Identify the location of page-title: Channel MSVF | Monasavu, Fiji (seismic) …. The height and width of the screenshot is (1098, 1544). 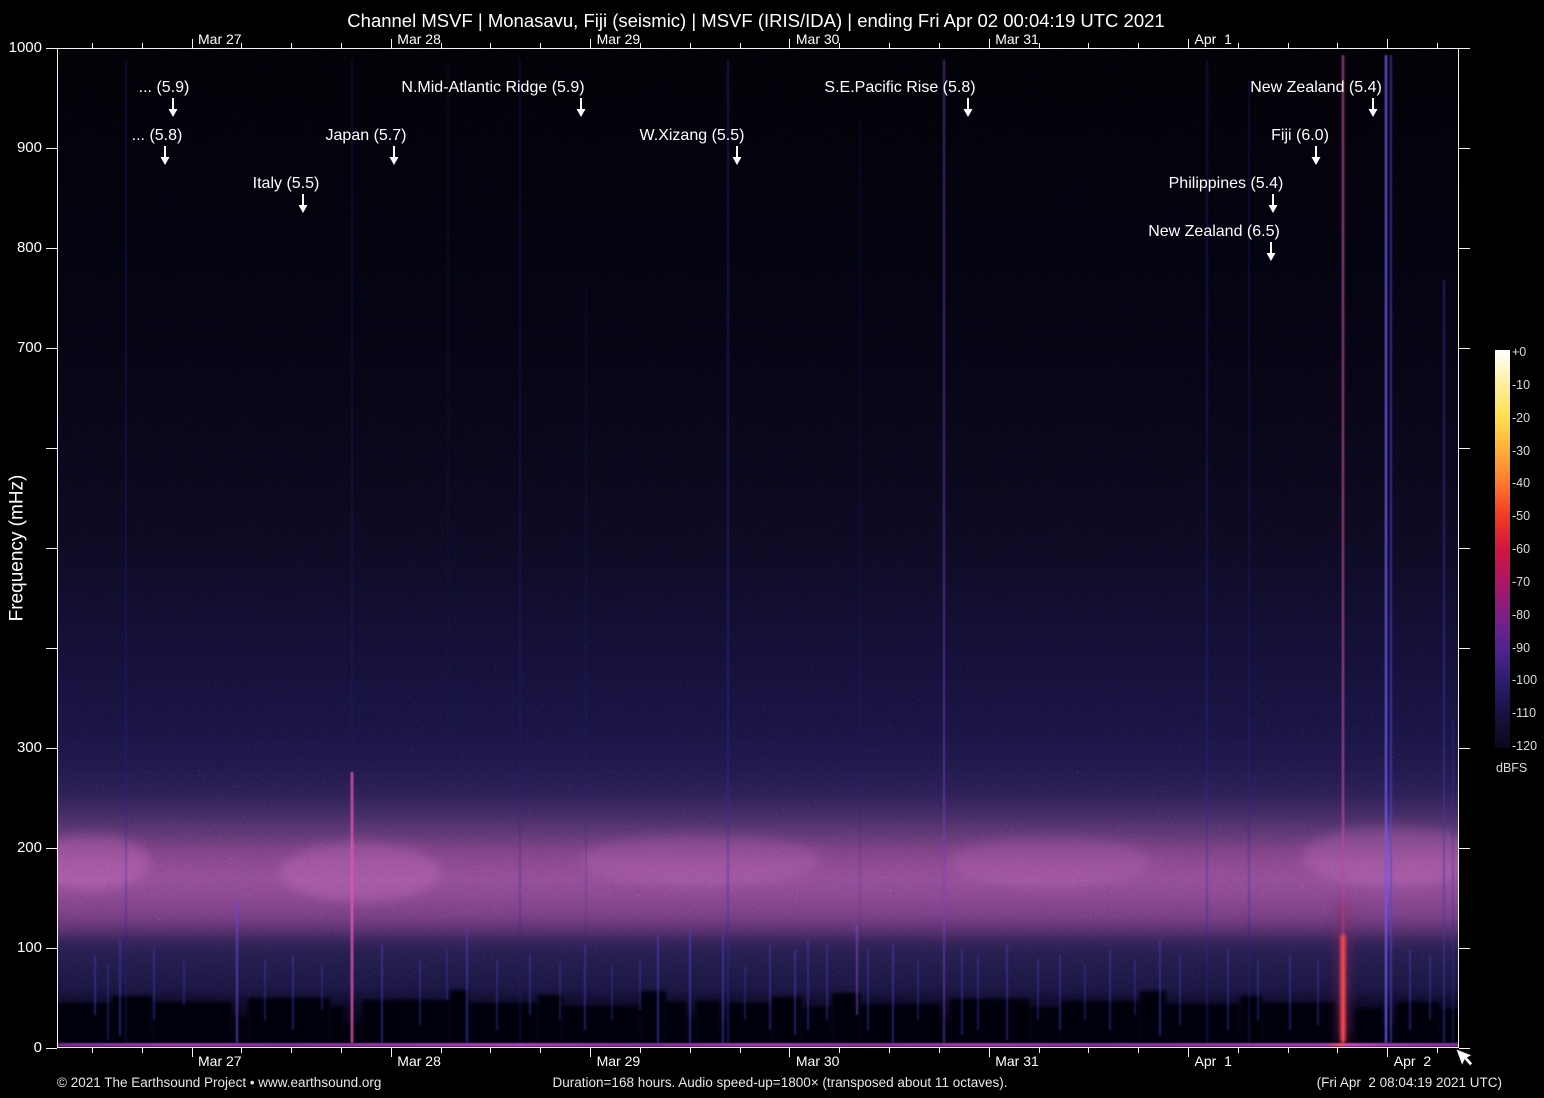
(756, 20).